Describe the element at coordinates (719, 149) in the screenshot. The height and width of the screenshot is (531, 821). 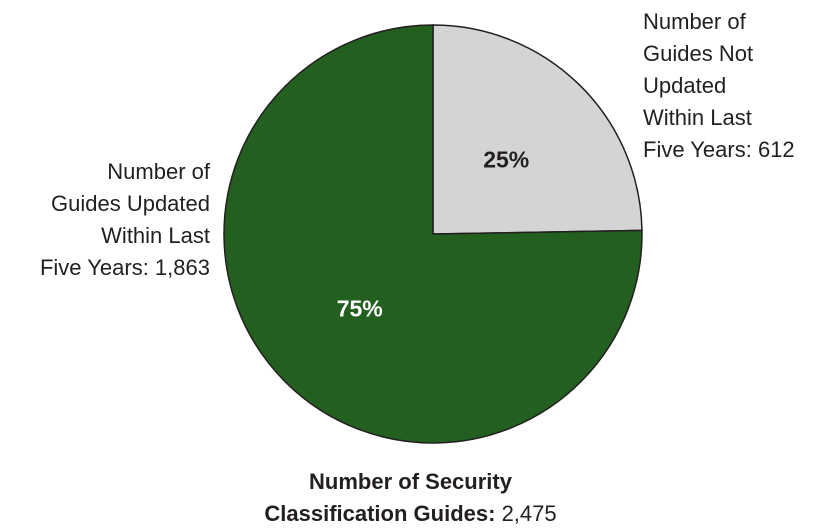
I see `slice-label-line: Five Years: 612` at that location.